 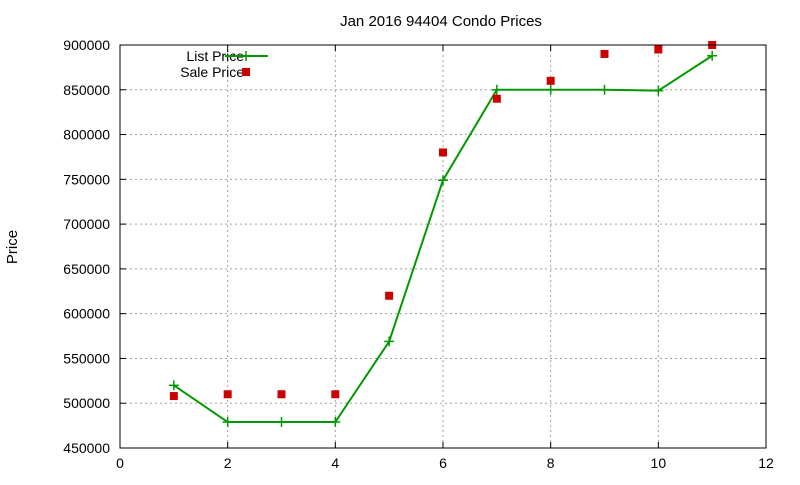 I want to click on x-tick-label: 4, so click(x=335, y=463).